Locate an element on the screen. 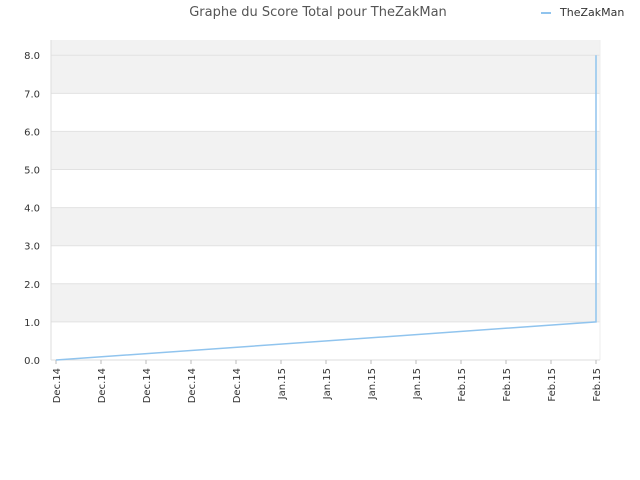  y-tick-label: 7.0 is located at coordinates (32, 94).